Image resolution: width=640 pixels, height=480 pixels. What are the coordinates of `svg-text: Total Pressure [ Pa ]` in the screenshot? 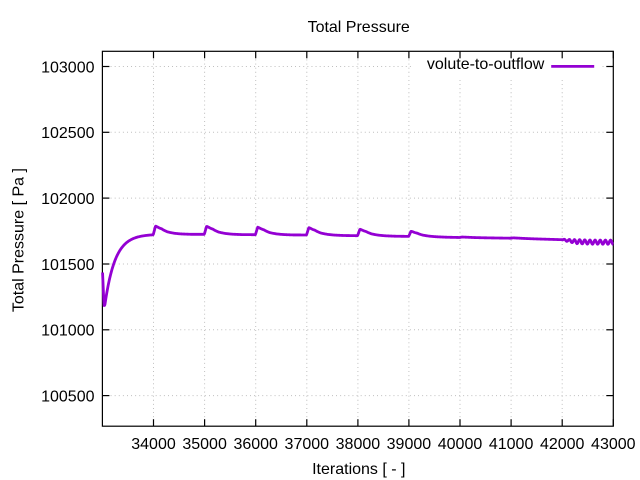 It's located at (19, 240).